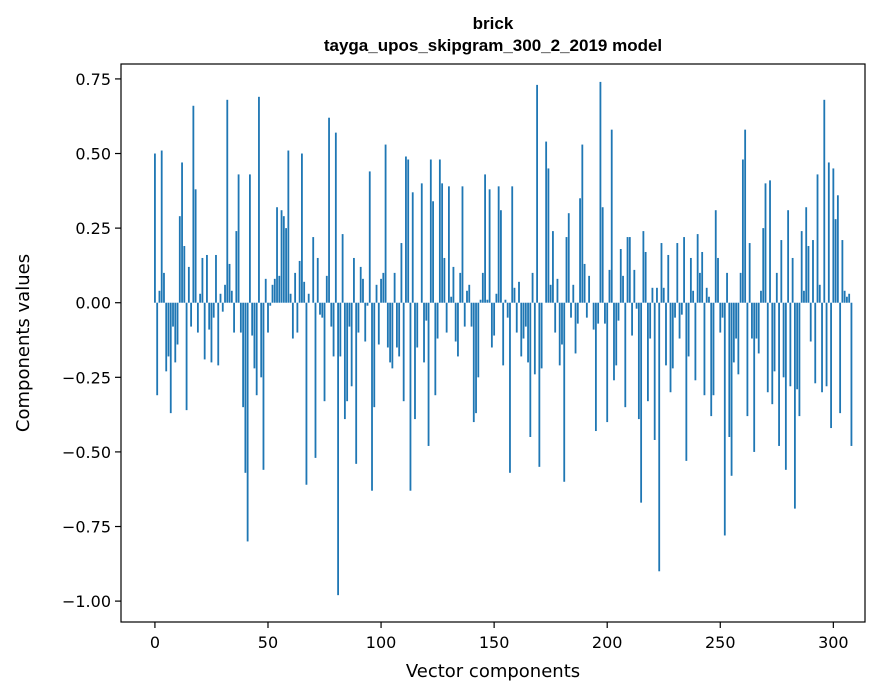  Describe the element at coordinates (86, 452) in the screenshot. I see `y-tick-label: −0.50` at that location.